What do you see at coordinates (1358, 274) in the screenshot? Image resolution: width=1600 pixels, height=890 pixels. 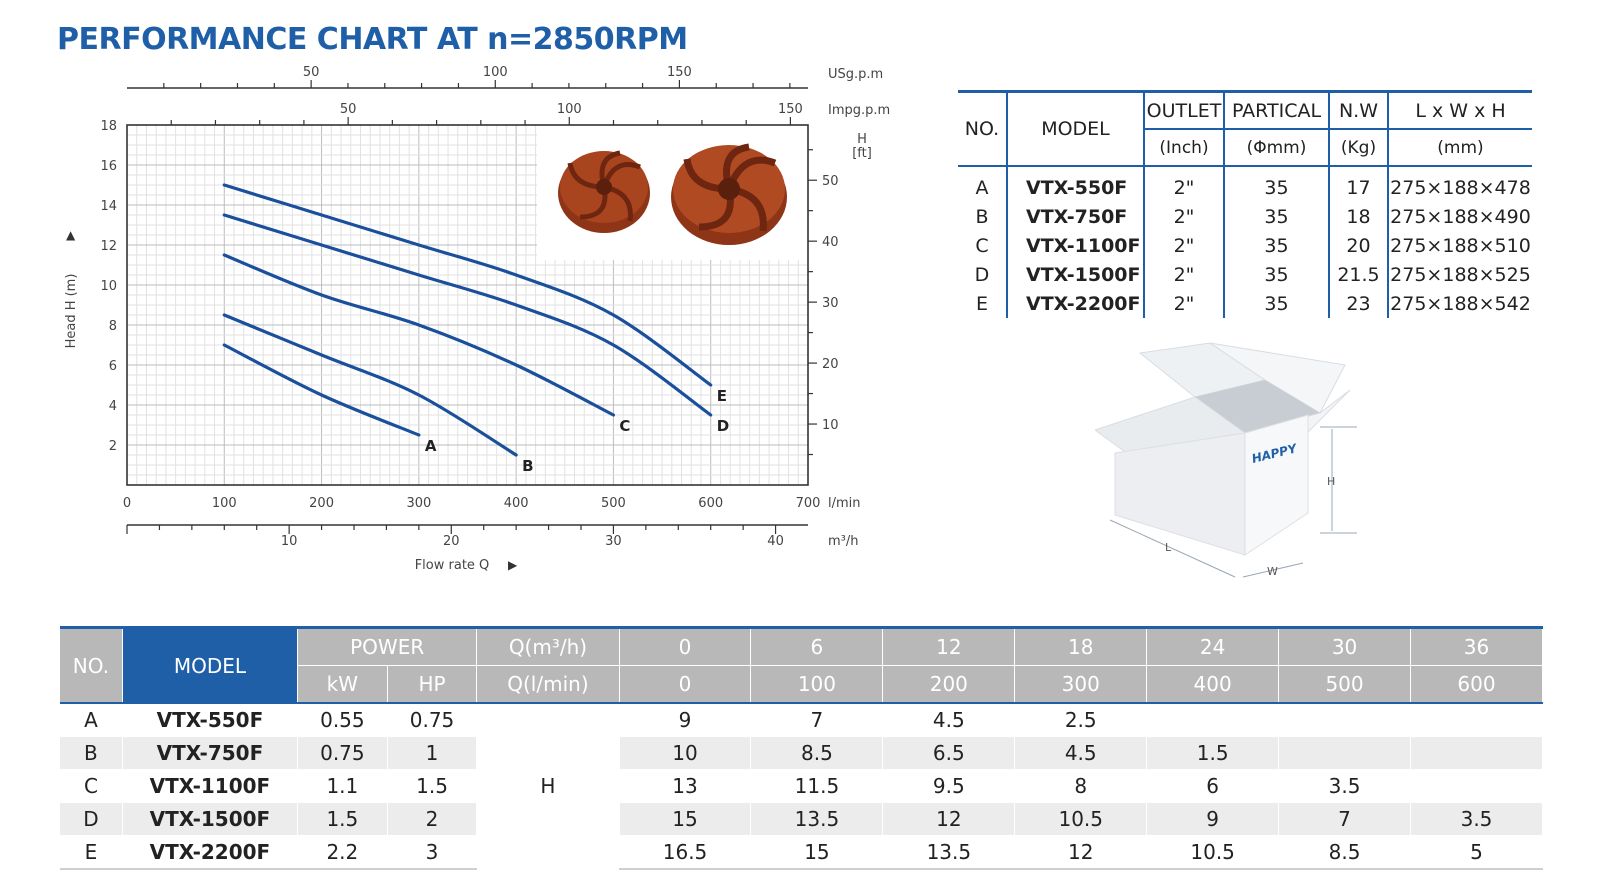 I see `spec-nw: 21.5` at bounding box center [1358, 274].